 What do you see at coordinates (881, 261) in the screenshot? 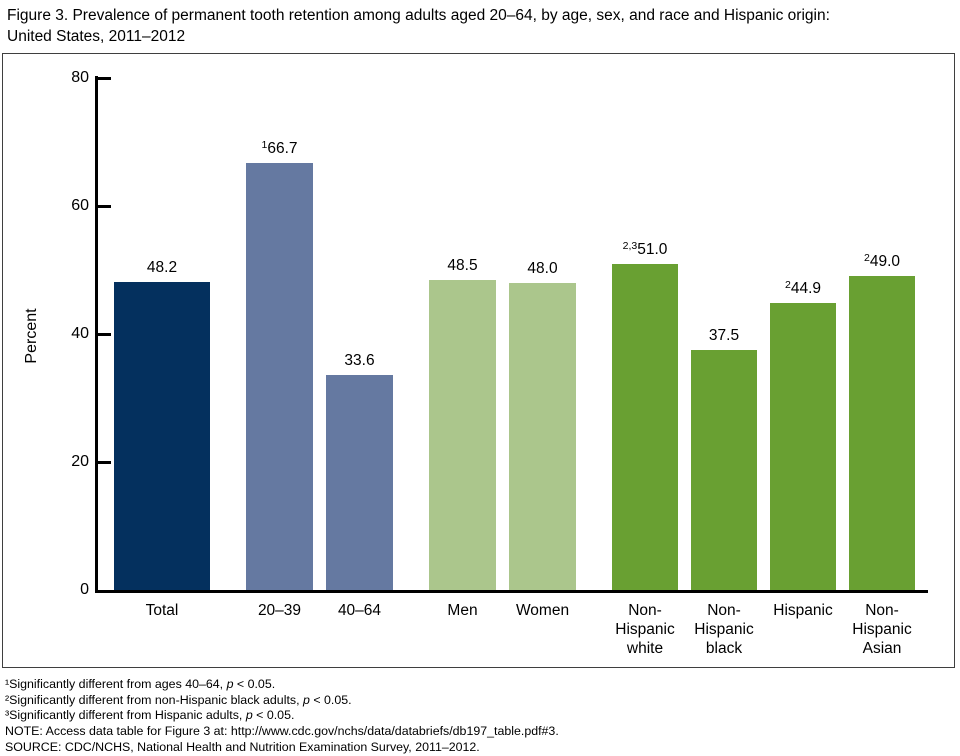
I see `value-label-non-hispanic-asian: 249.0` at bounding box center [881, 261].